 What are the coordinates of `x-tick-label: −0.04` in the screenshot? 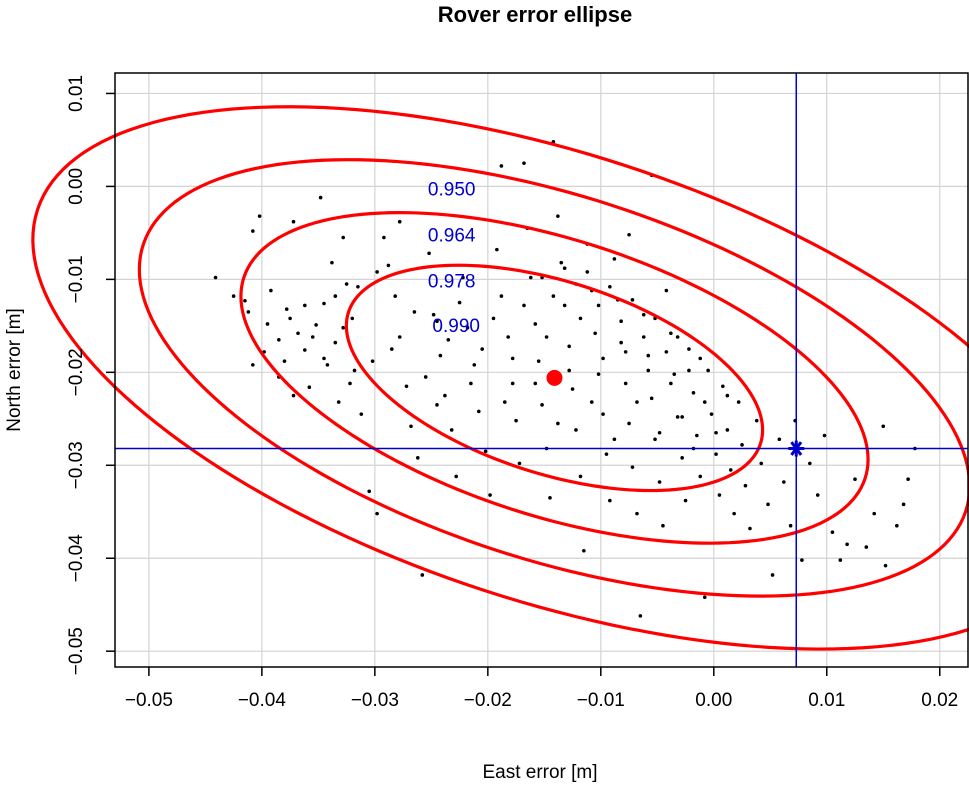 It's located at (262, 700).